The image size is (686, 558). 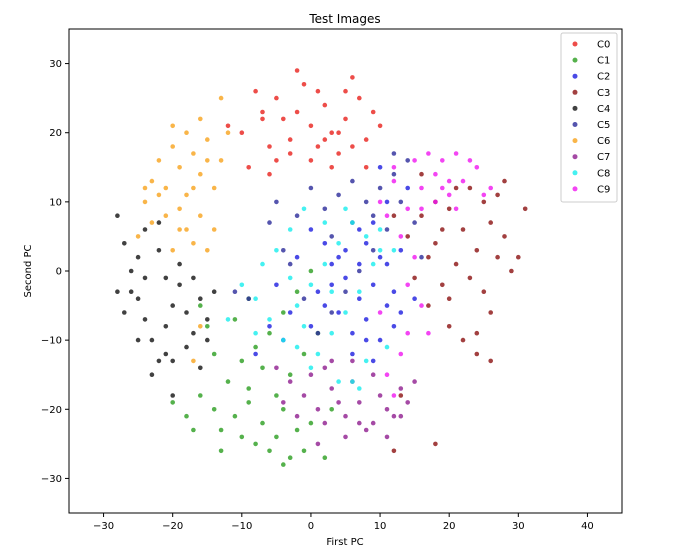 I want to click on x-tick-label: −30, so click(x=103, y=526).